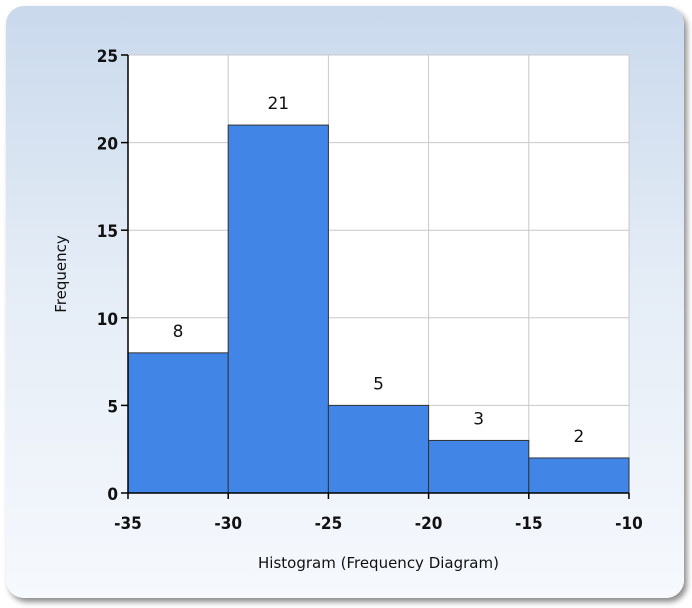 The width and height of the screenshot is (692, 608). Describe the element at coordinates (578, 437) in the screenshot. I see `data-label-4: 2` at that location.